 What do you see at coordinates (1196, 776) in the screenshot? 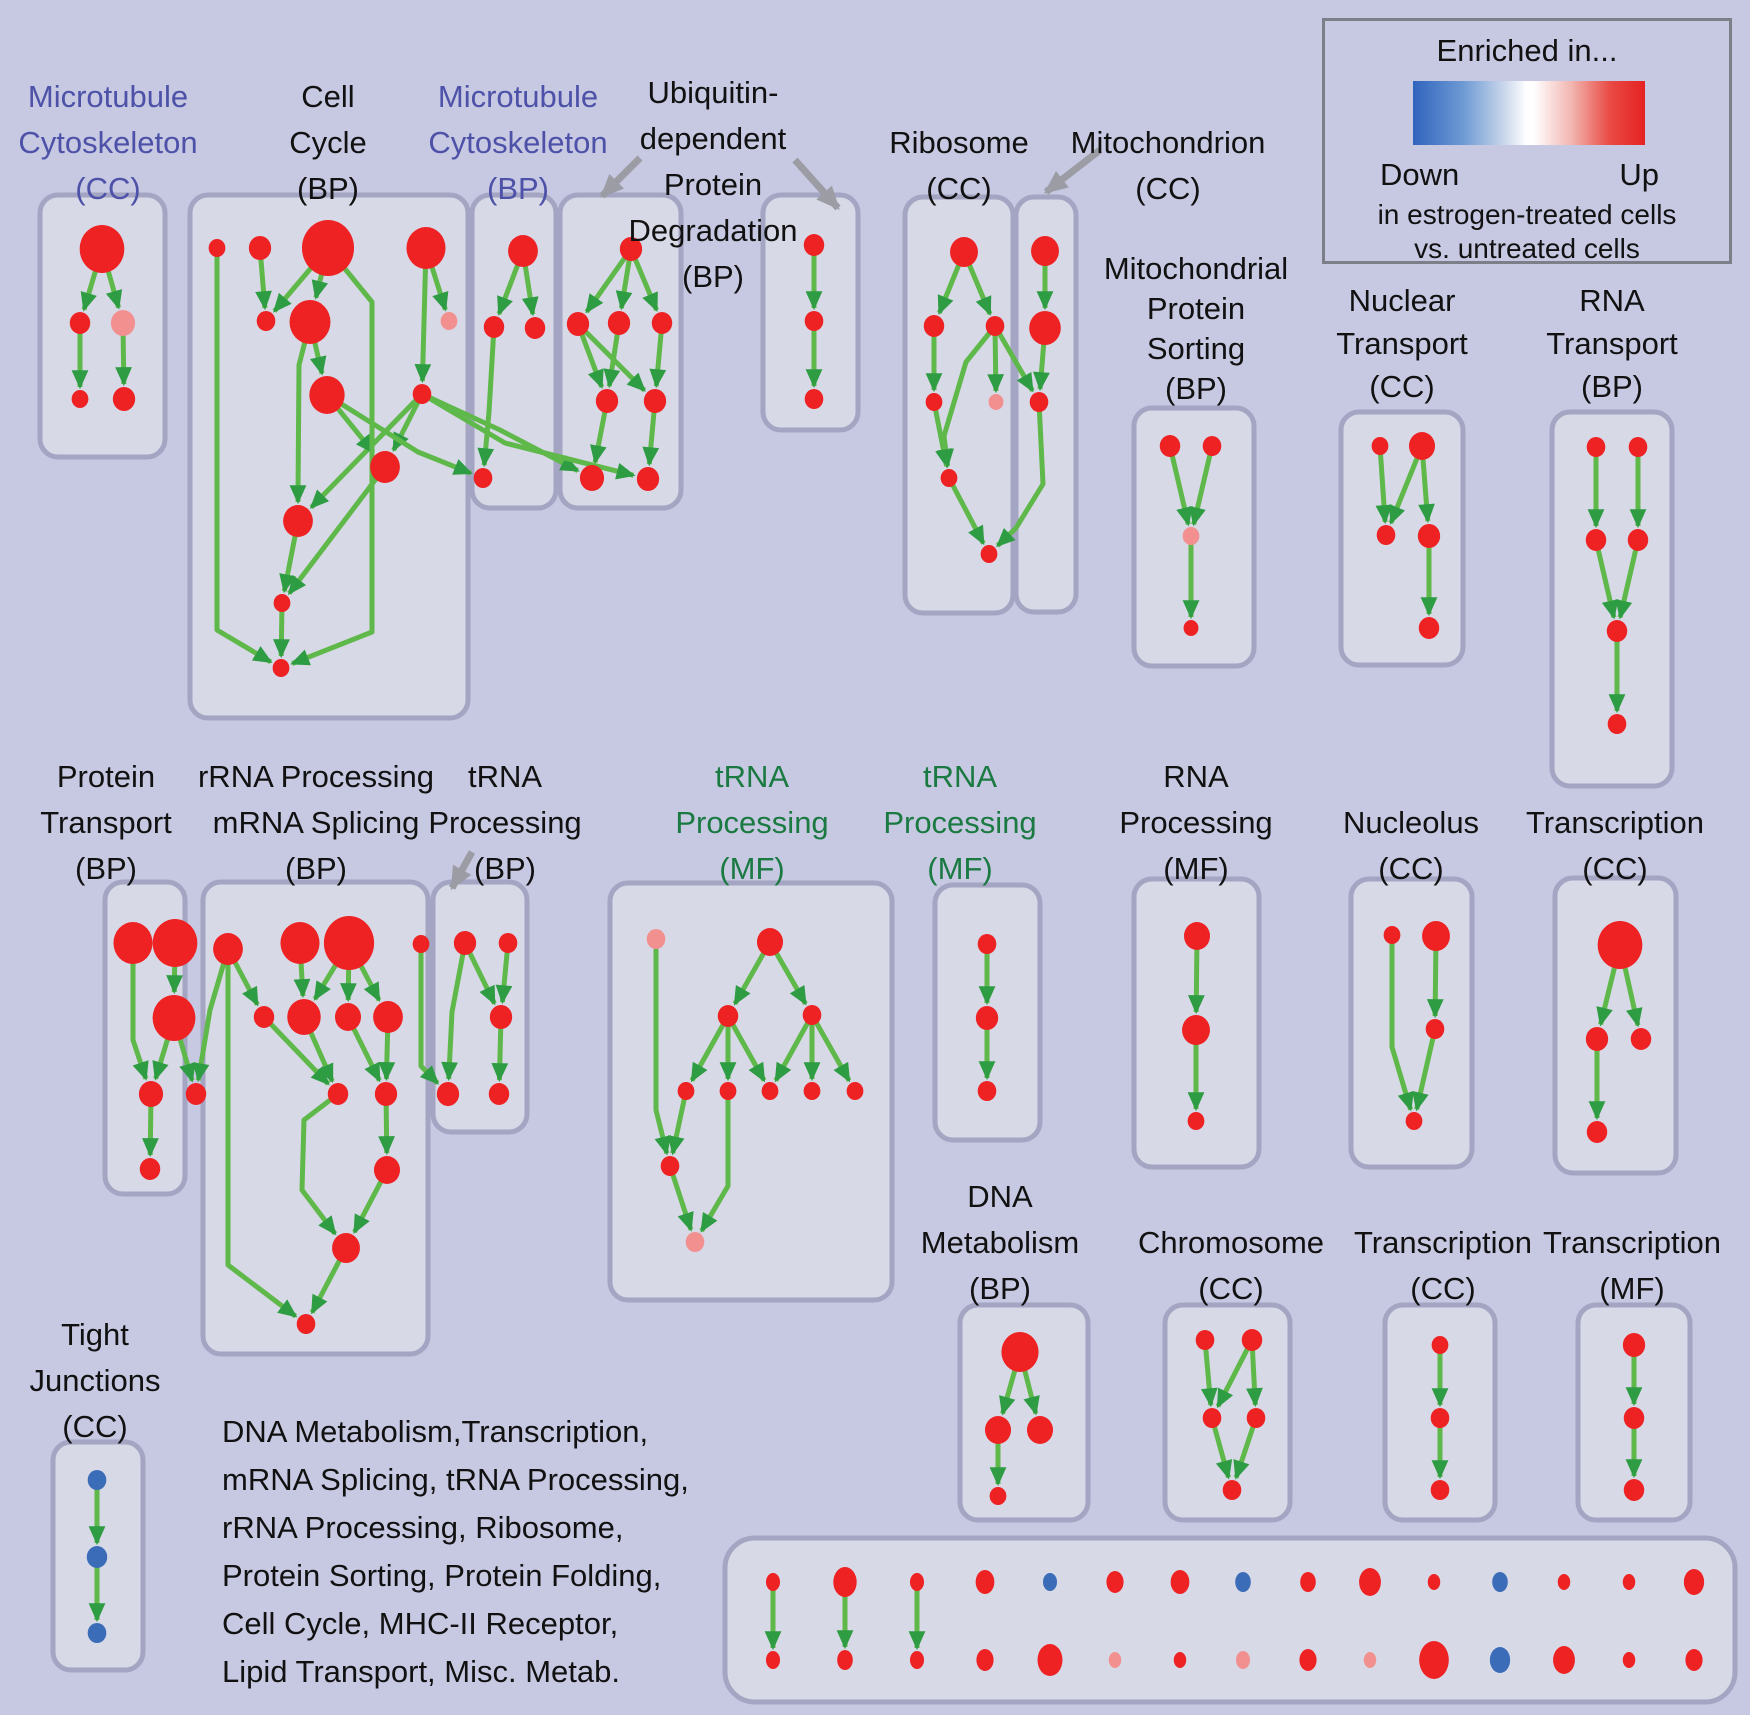
I see `group-label-rna-mf-line1: RNA` at bounding box center [1196, 776].